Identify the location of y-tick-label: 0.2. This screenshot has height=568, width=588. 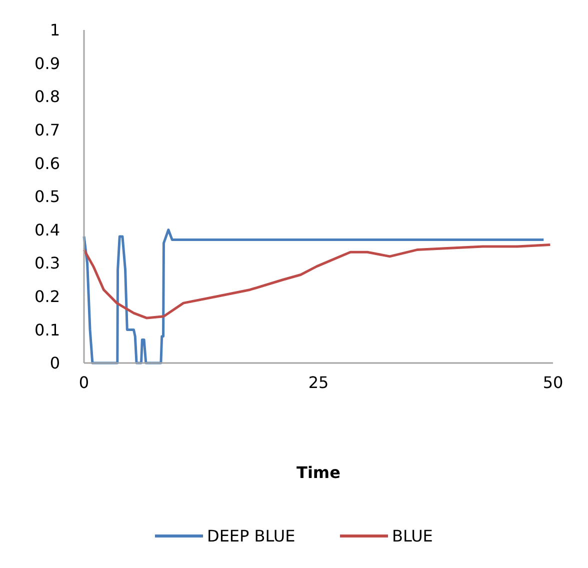
(47, 296).